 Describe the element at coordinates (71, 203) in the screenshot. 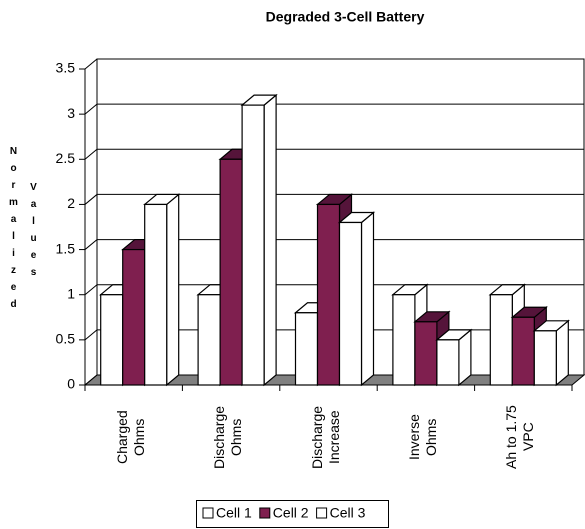

I see `y-tick-label: 2` at that location.